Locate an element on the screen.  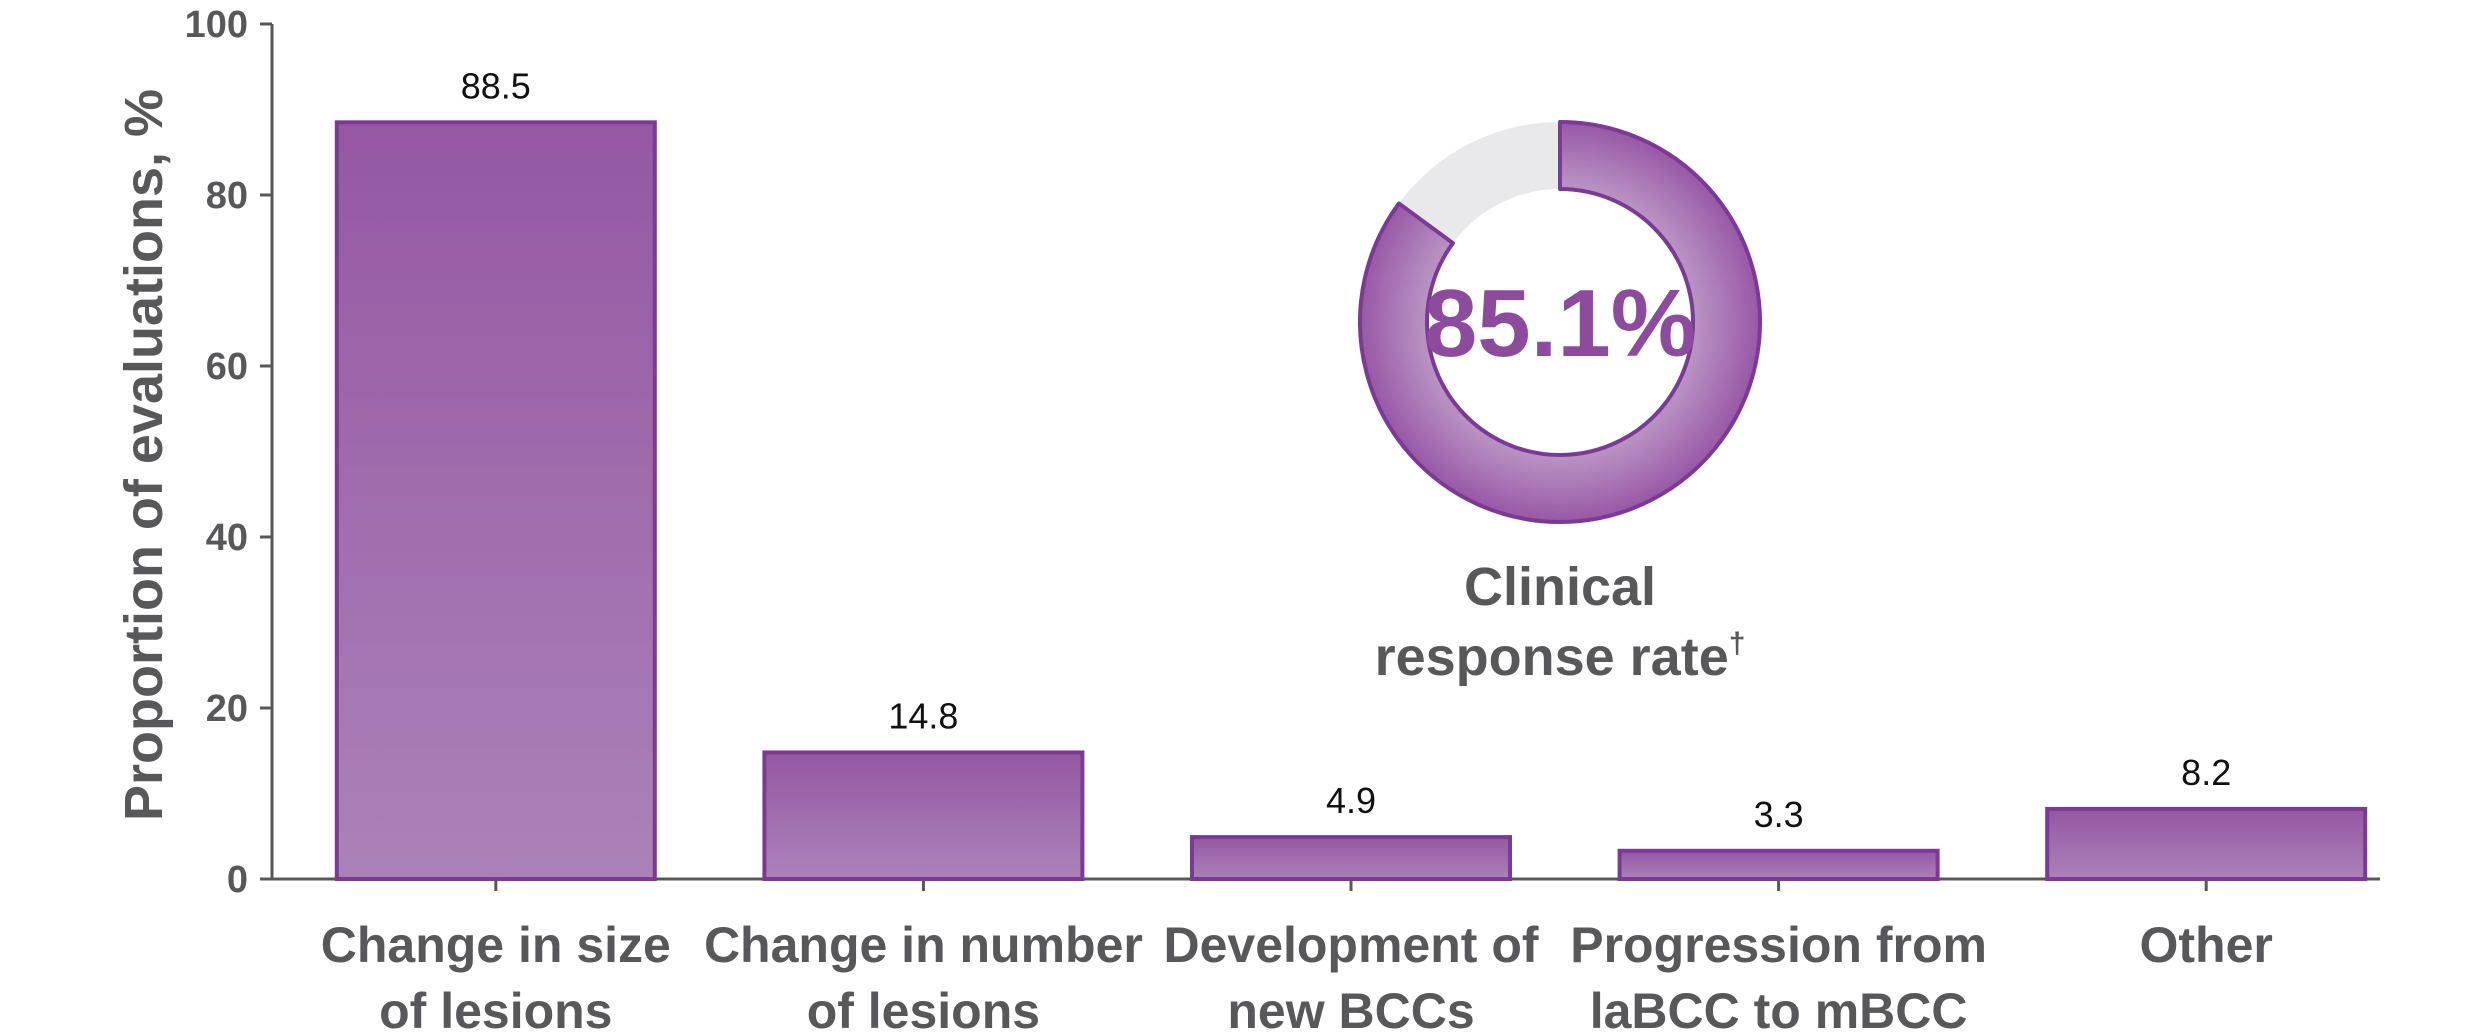
donut-caption-line: Clinical is located at coordinates (1560, 587).